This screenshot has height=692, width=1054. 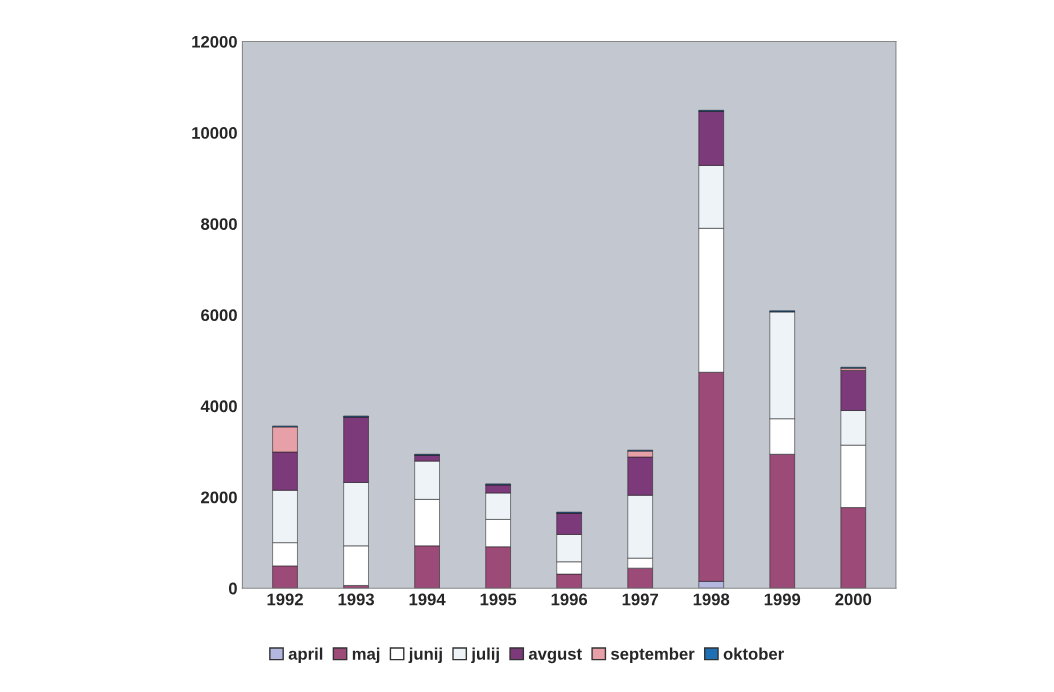 I want to click on legend-label: julij, so click(x=485, y=655).